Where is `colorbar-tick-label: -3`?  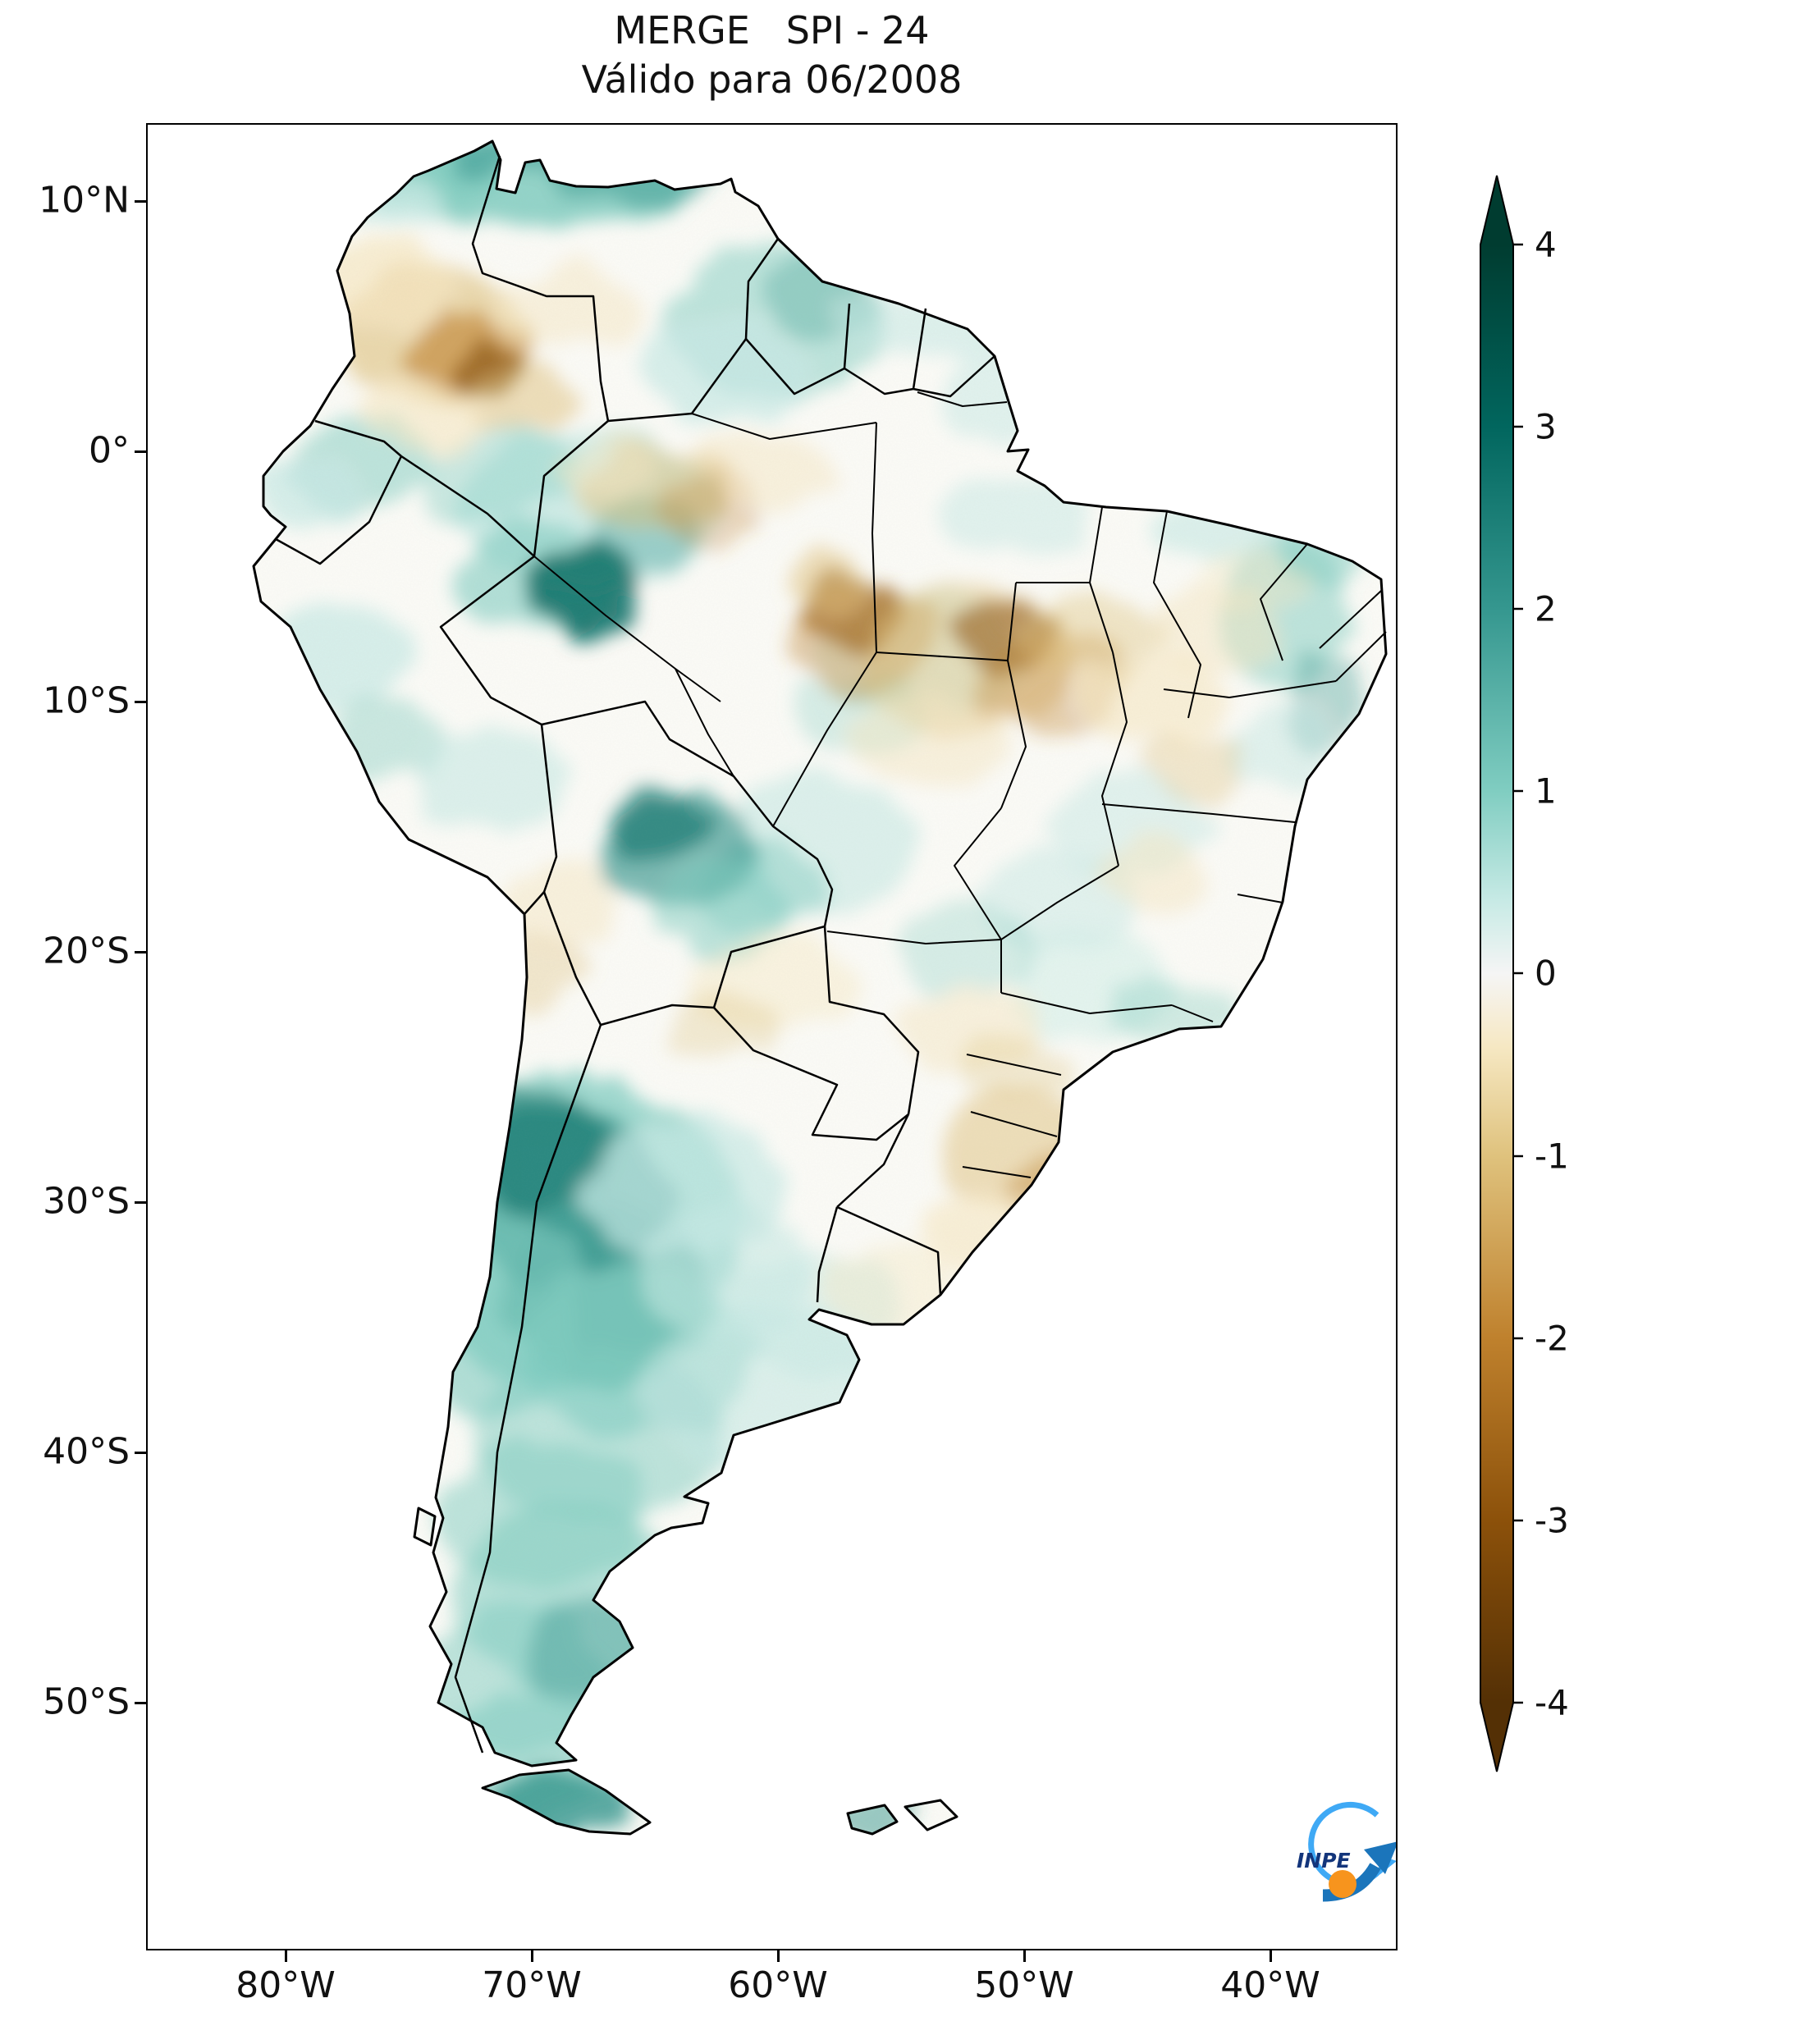
colorbar-tick-label: -3 is located at coordinates (1552, 1520).